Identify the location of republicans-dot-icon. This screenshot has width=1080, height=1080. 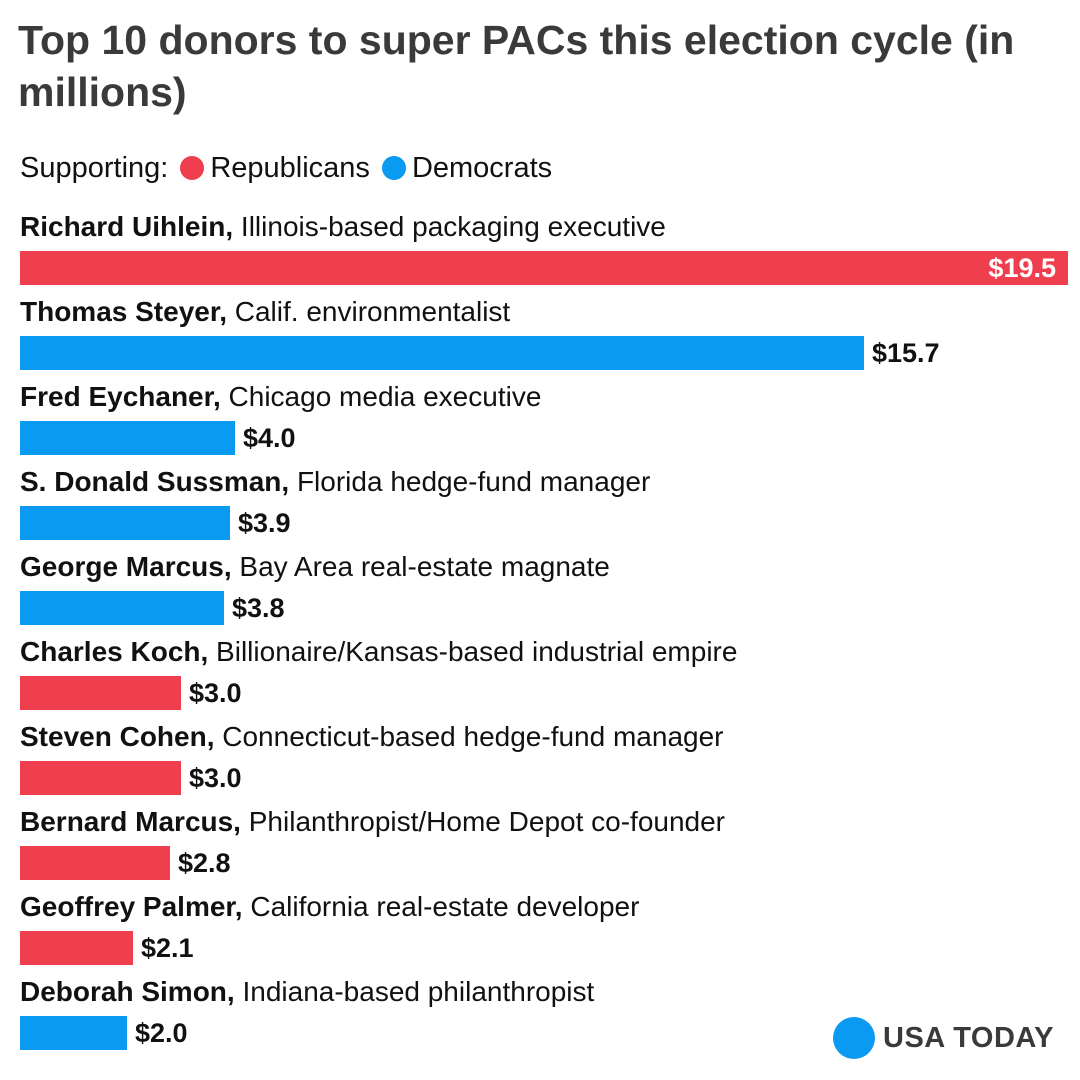
(192, 168).